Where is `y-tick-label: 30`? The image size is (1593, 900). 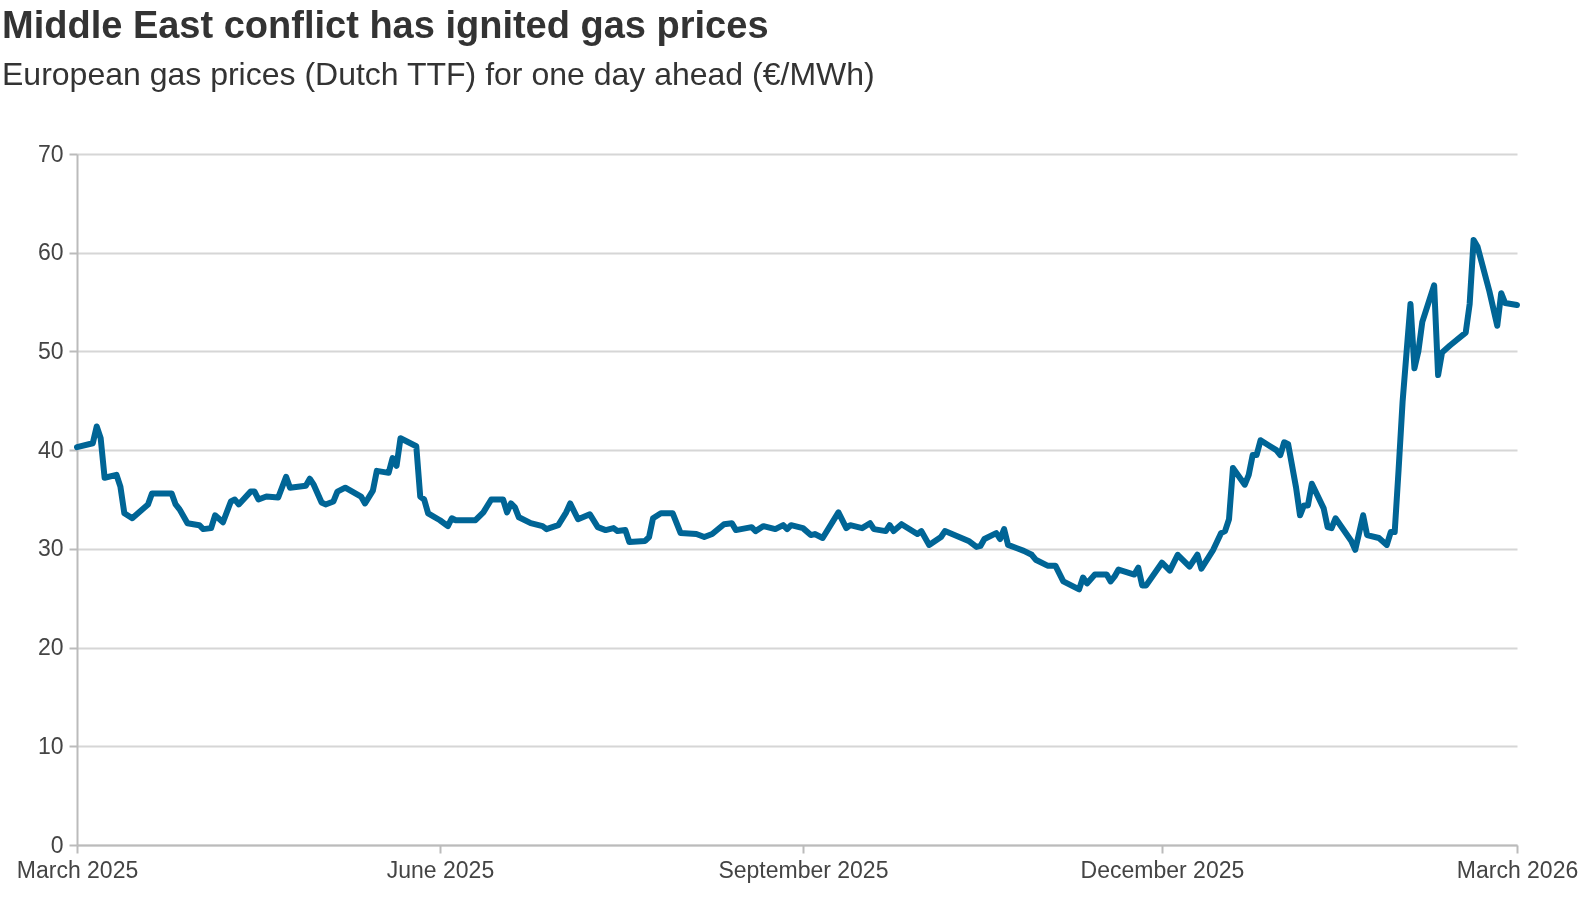
y-tick-label: 30 is located at coordinates (50, 548).